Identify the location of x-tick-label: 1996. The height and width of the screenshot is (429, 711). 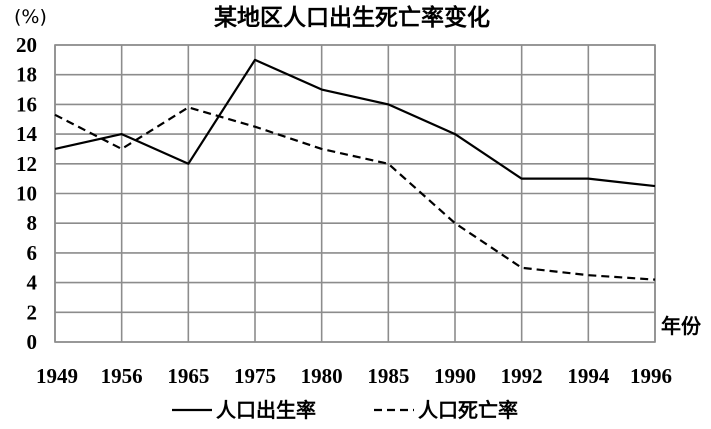
(651, 376).